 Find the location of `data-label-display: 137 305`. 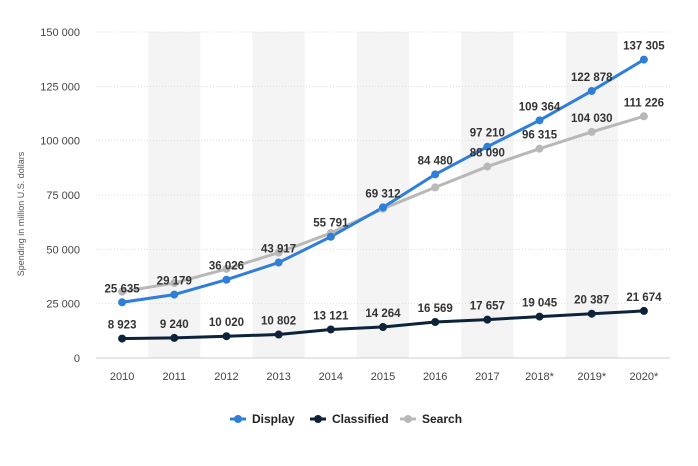

data-label-display: 137 305 is located at coordinates (644, 47).